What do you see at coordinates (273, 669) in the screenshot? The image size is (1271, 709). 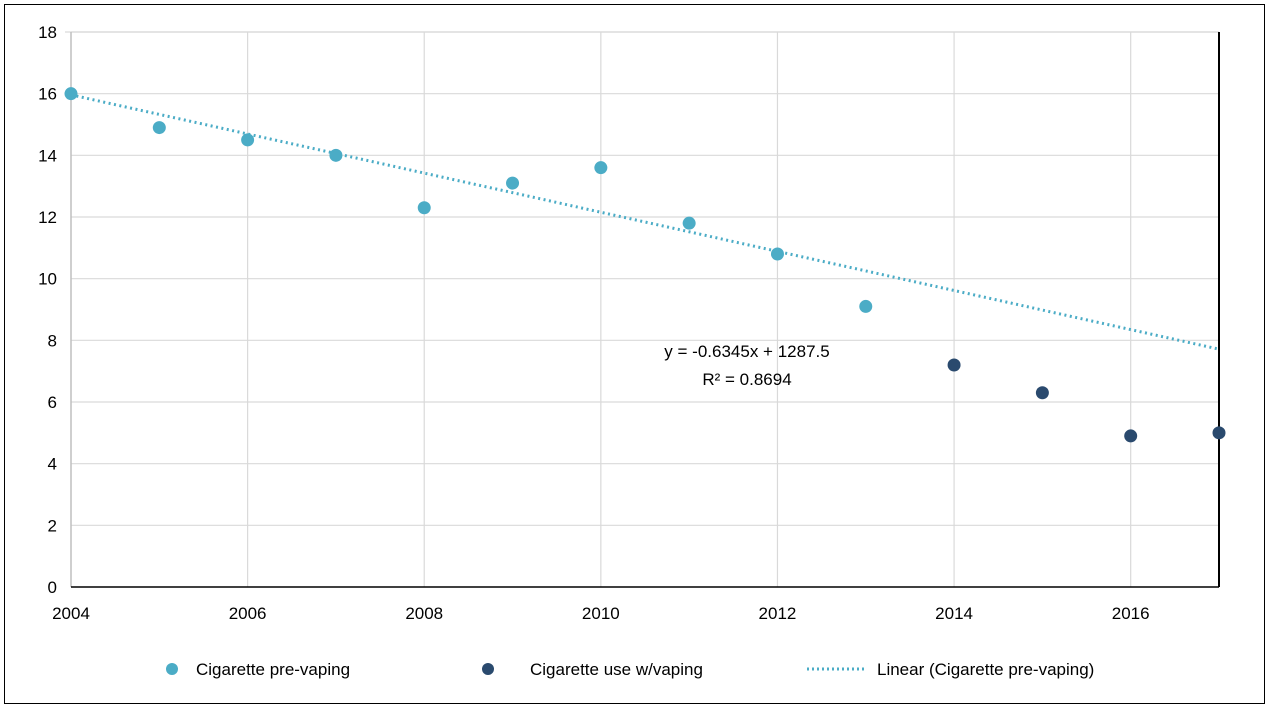 I see `legend-label-pre-vaping: Cigarette pre-vaping` at bounding box center [273, 669].